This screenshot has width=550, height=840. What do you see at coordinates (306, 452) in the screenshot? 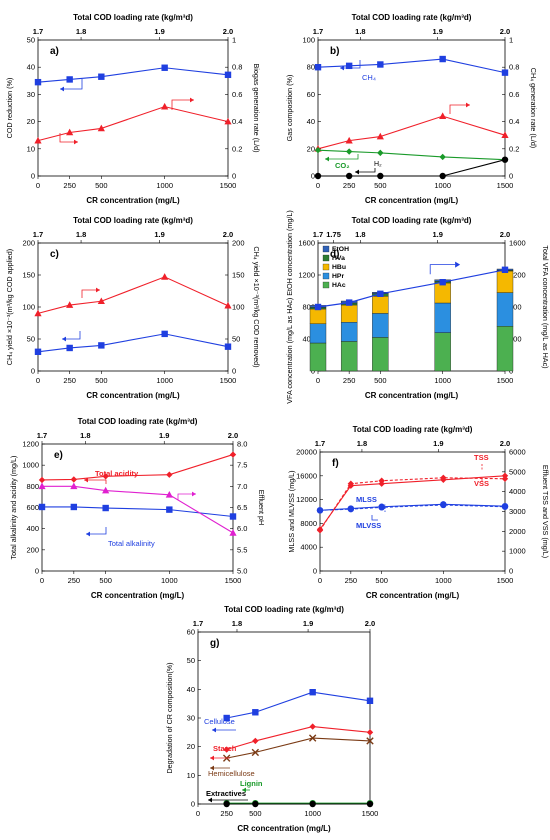
I see `panel-f-ytick-label: 20000` at bounding box center [306, 452].